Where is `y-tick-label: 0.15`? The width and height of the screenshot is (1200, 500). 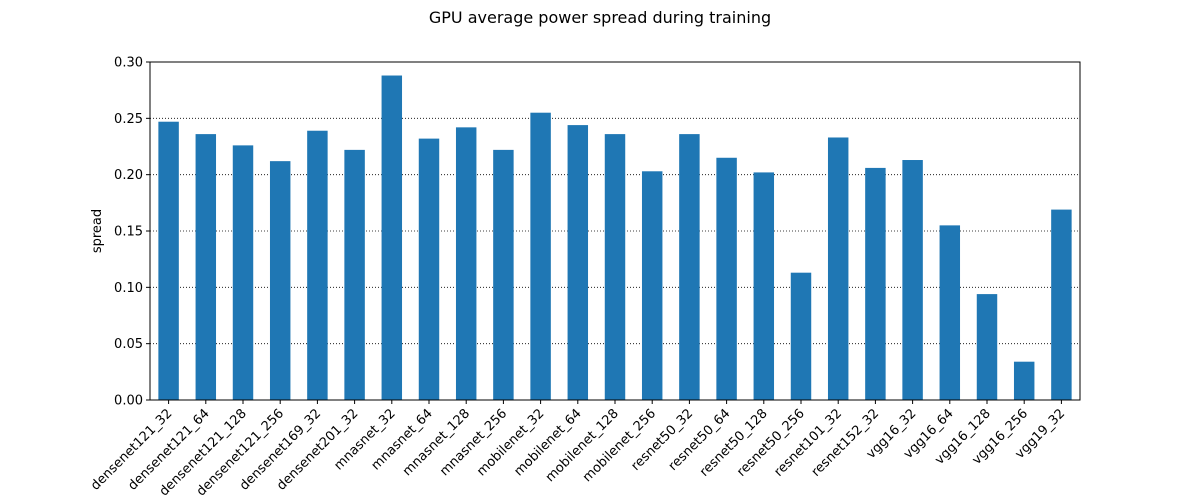
y-tick-label: 0.15 is located at coordinates (128, 232).